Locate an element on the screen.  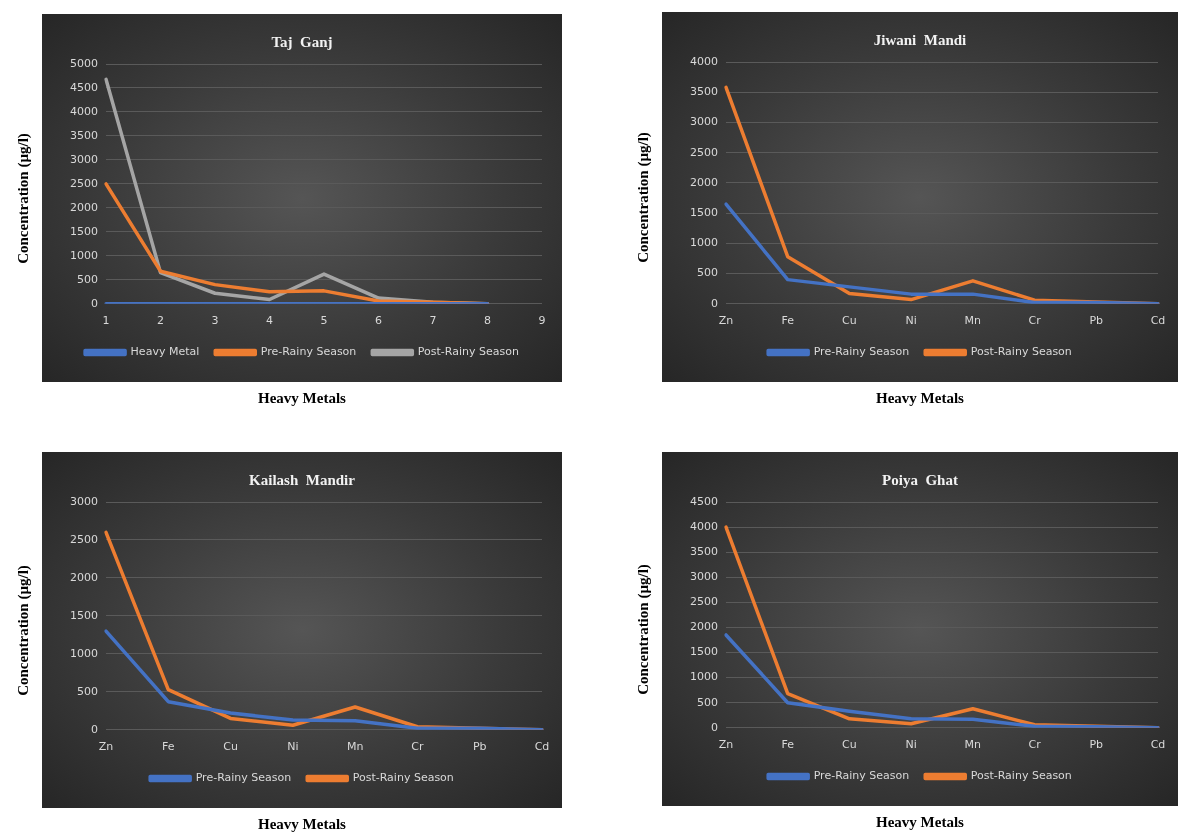
x-tick-label: 9 is located at coordinates (542, 321).